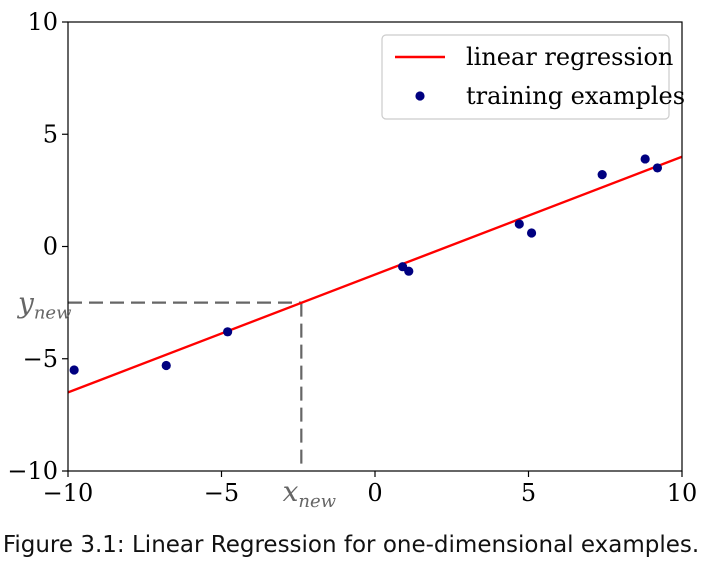  Describe the element at coordinates (374, 493) in the screenshot. I see `x-tick-label: 0` at that location.